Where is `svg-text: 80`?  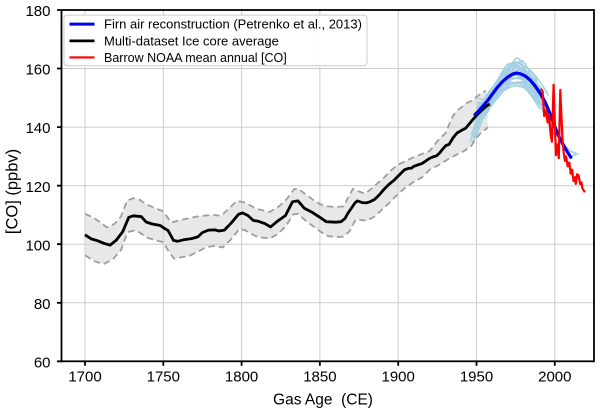 svg-text: 80 is located at coordinates (42, 304).